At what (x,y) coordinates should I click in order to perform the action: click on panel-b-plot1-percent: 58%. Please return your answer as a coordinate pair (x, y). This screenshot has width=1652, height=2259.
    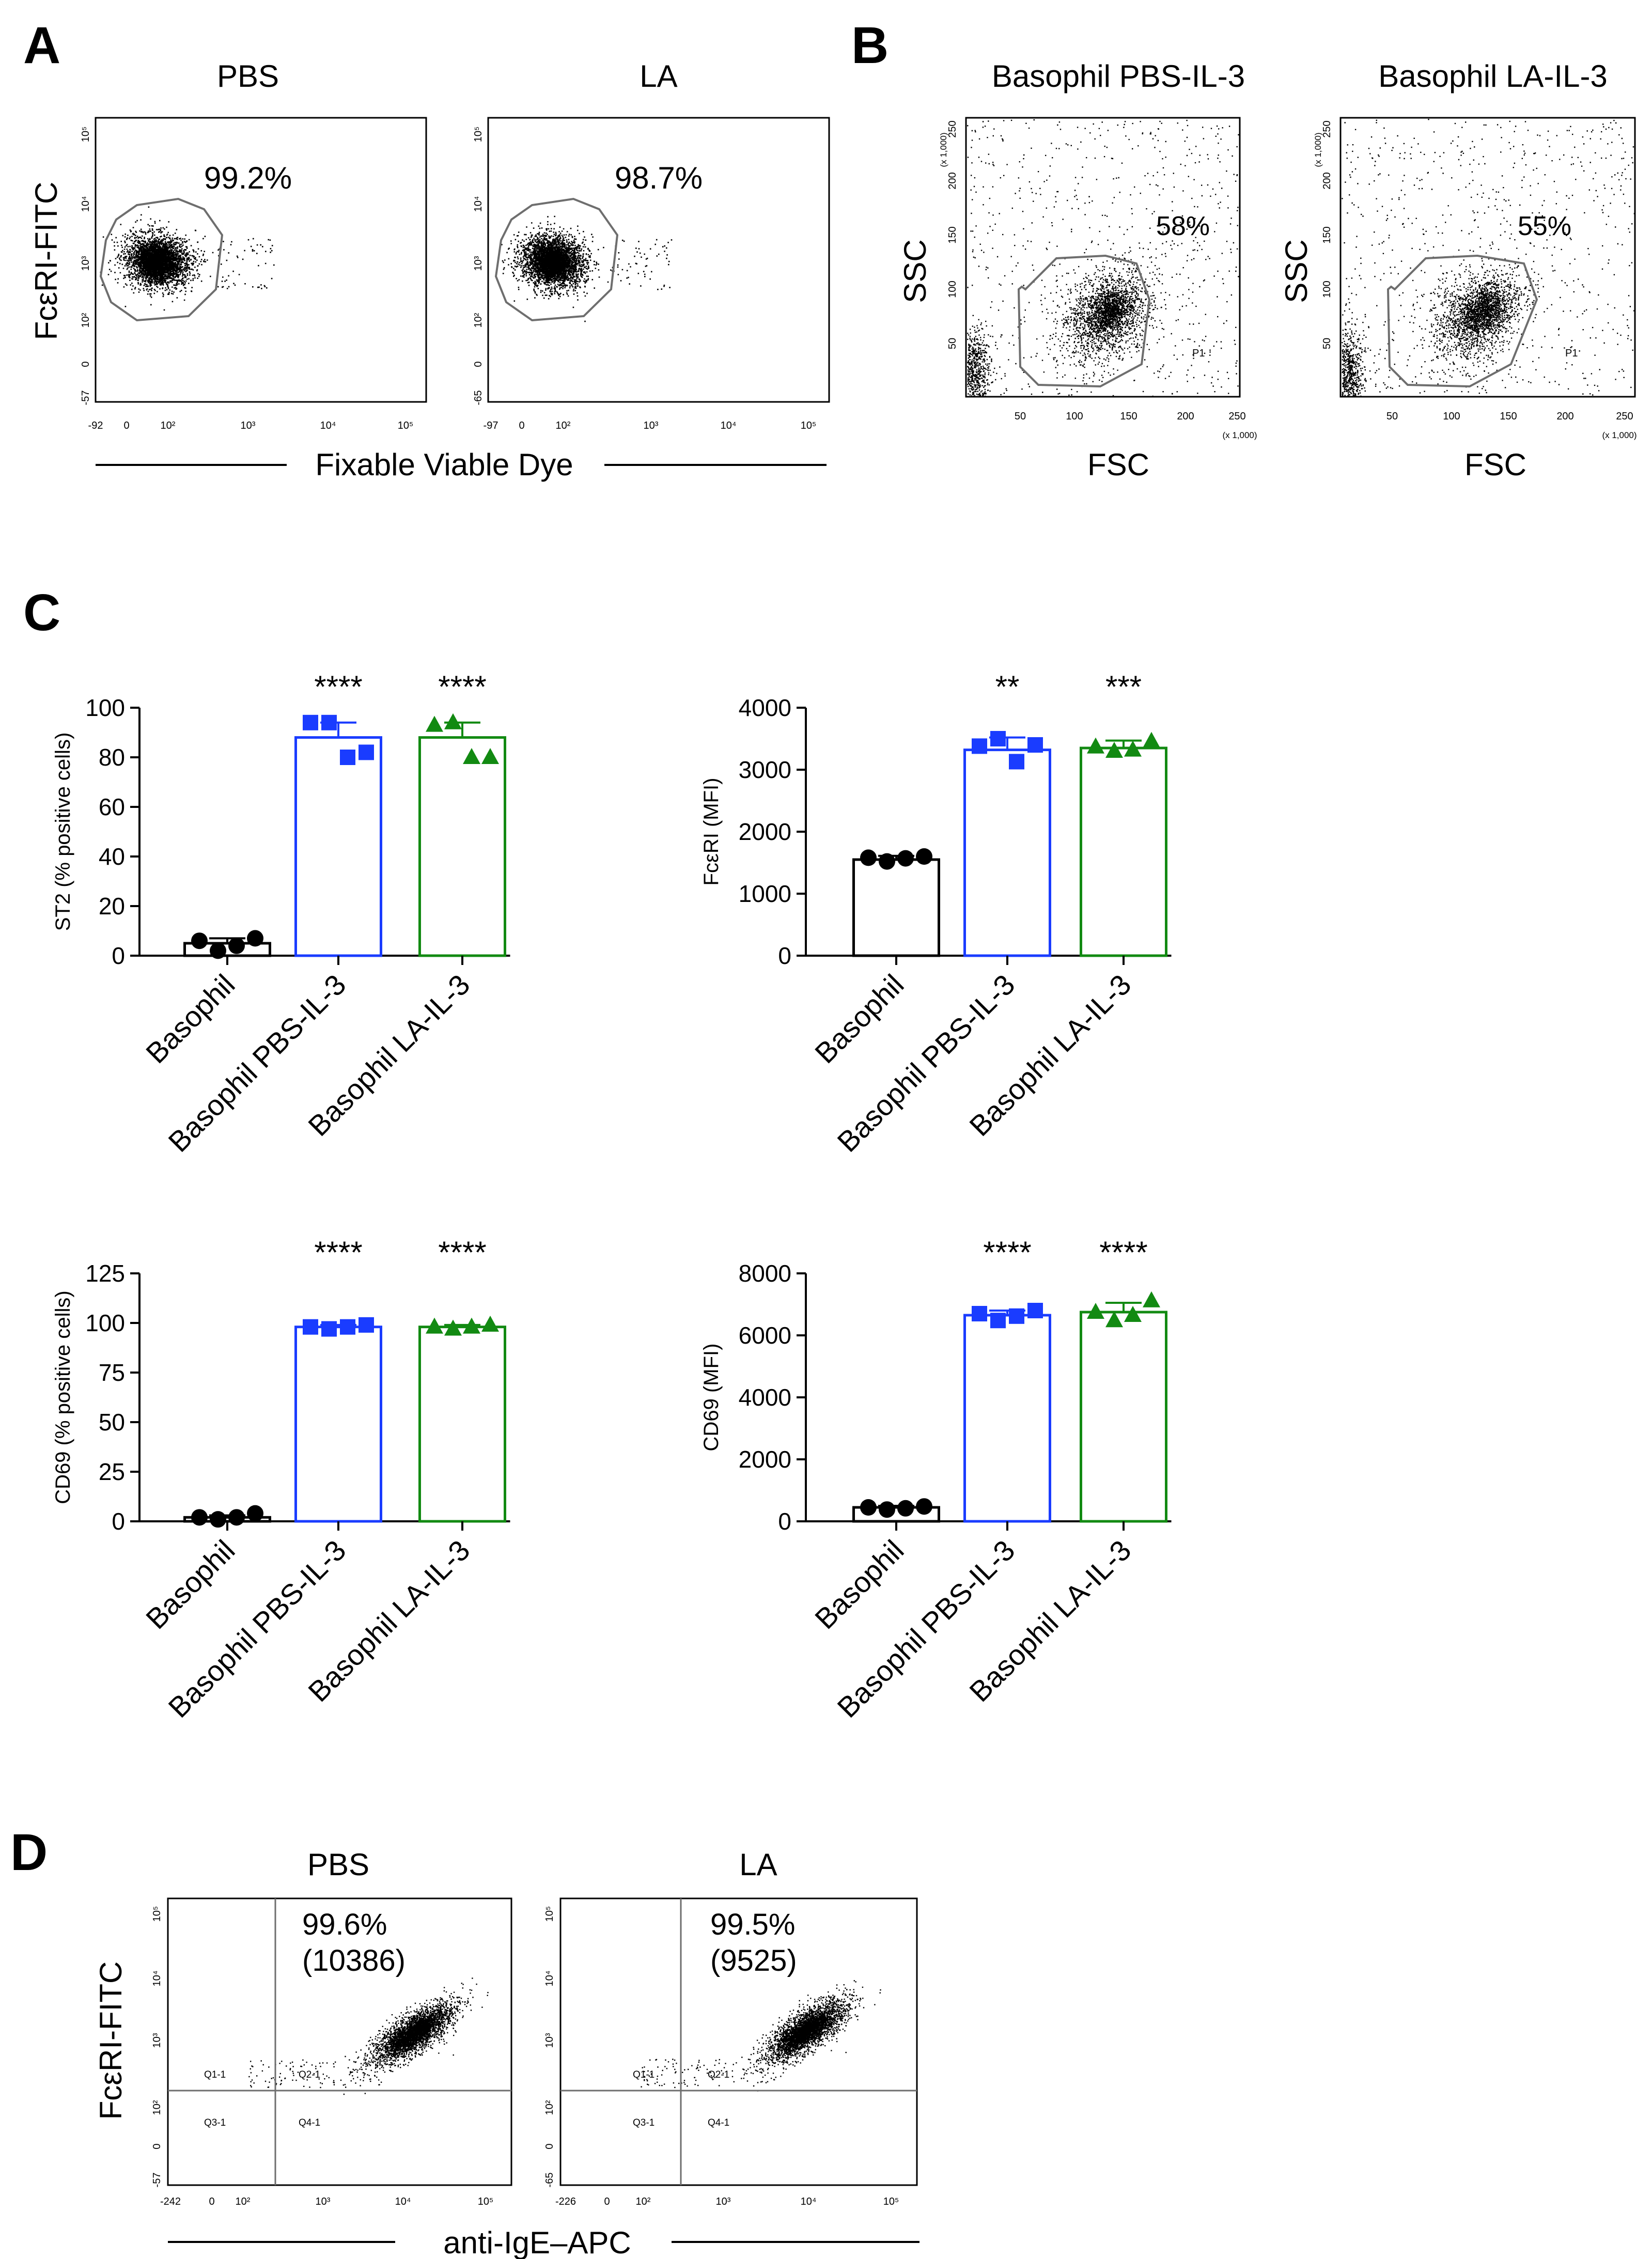
    Looking at the image, I should click on (1183, 226).